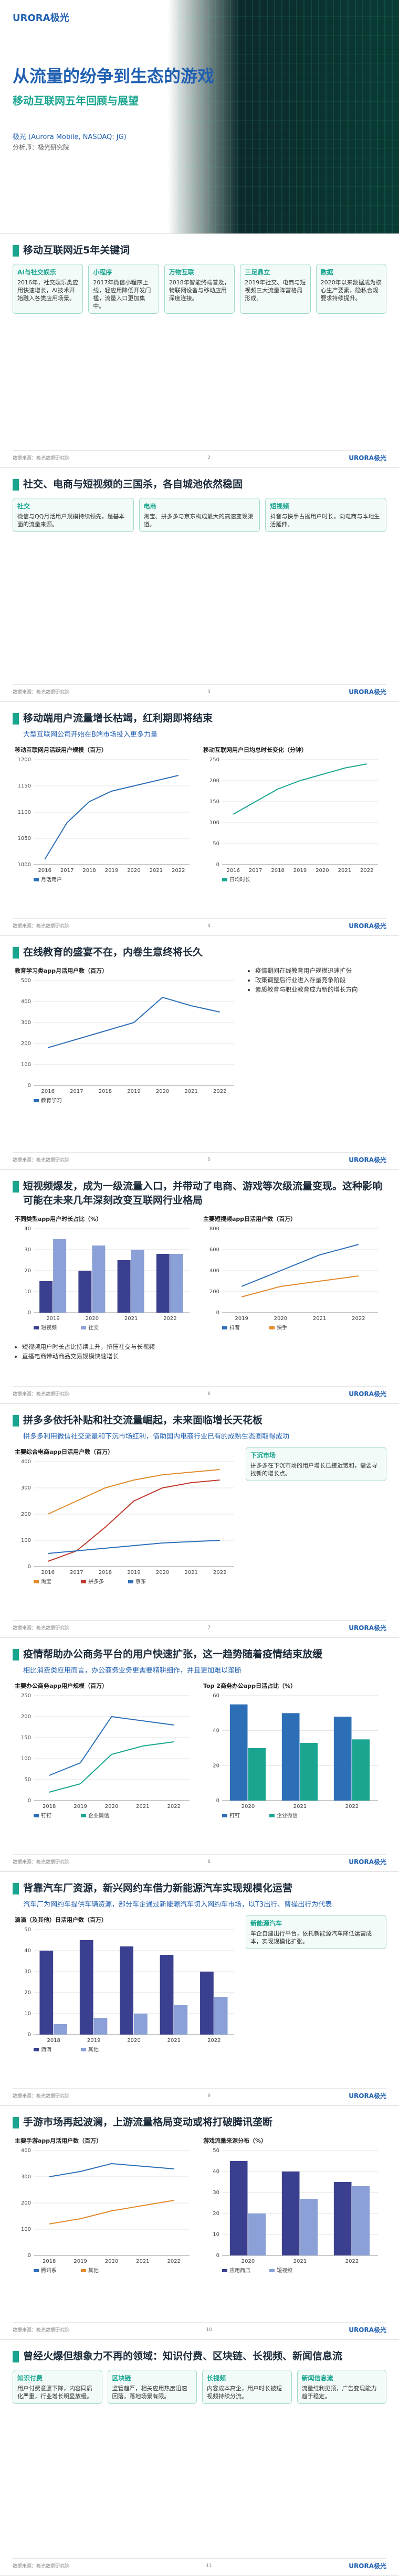 The image size is (399, 2576). I want to click on chart-title: 教育学习类app月活用户数（百万）, so click(61, 970).